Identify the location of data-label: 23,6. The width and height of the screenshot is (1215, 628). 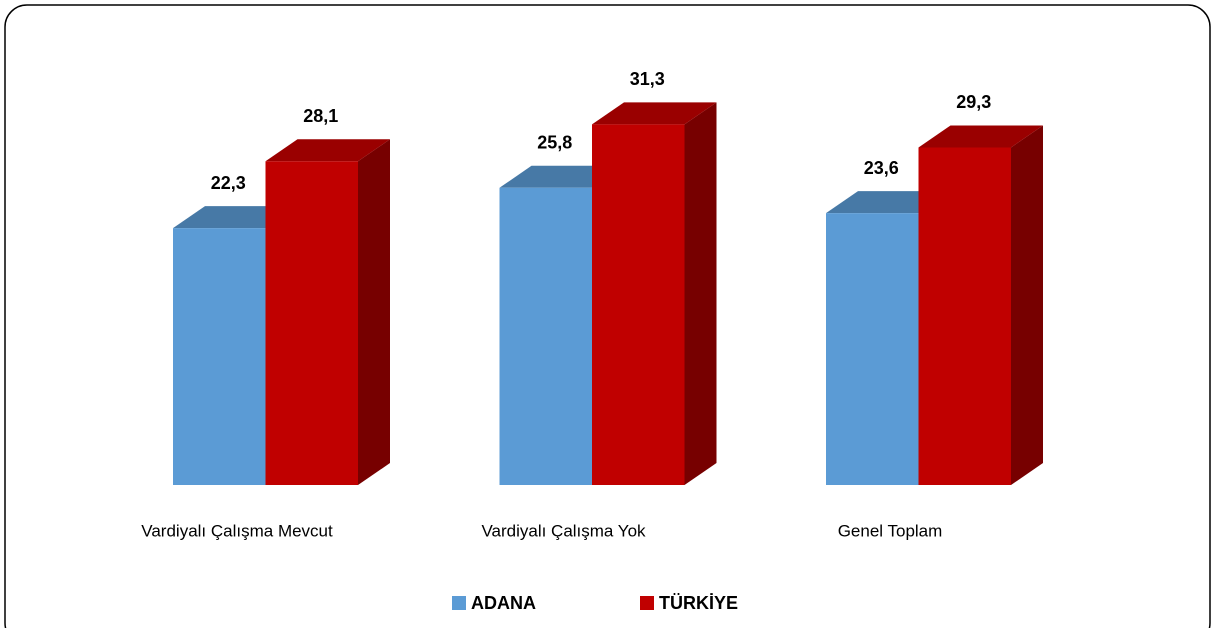
(881, 168).